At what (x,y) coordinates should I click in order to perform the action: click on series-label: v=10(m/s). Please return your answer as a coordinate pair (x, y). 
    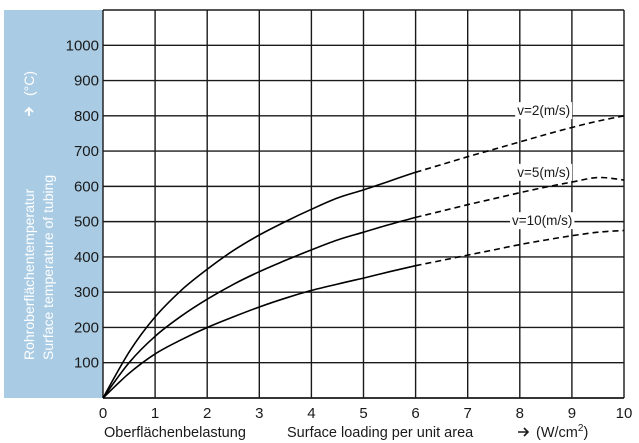
    Looking at the image, I should click on (542, 220).